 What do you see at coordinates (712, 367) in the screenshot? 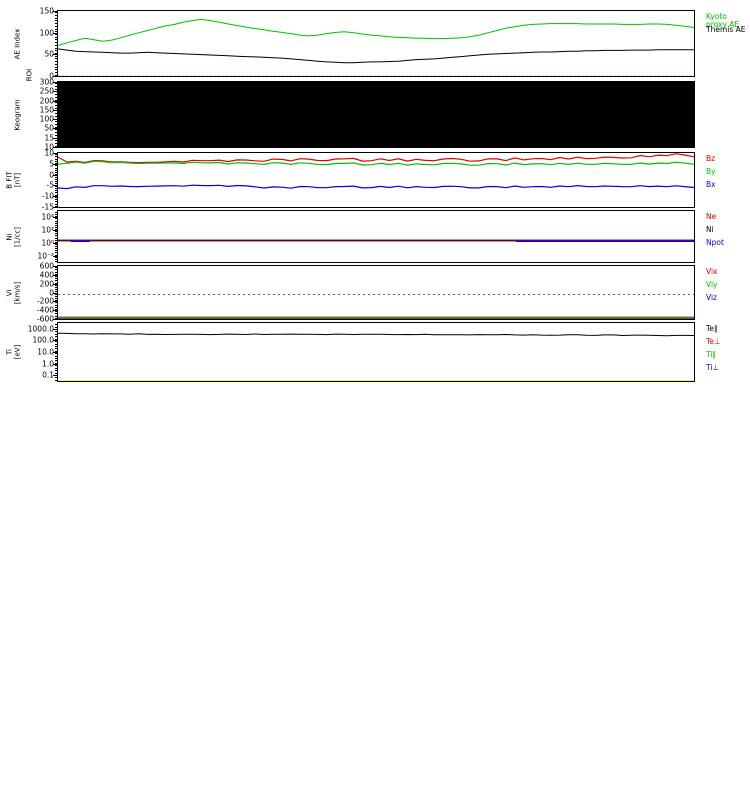
I see `legend-temperature-3: Ti⊥` at bounding box center [712, 367].